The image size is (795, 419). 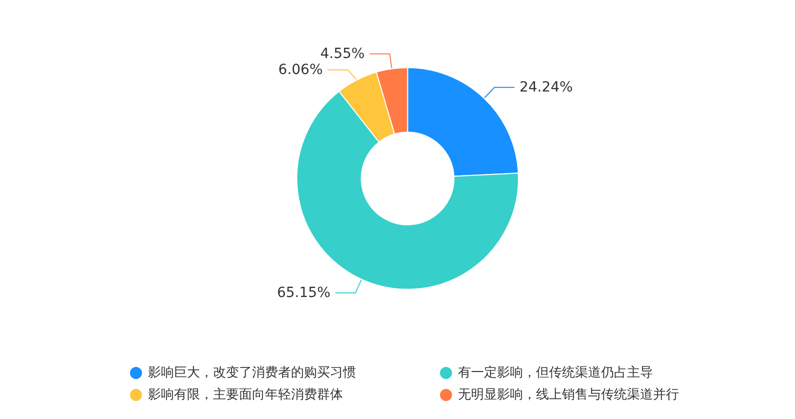 What do you see at coordinates (245, 394) in the screenshot?
I see `legend-label: 影响有限，主要面向年轻消费群体` at bounding box center [245, 394].